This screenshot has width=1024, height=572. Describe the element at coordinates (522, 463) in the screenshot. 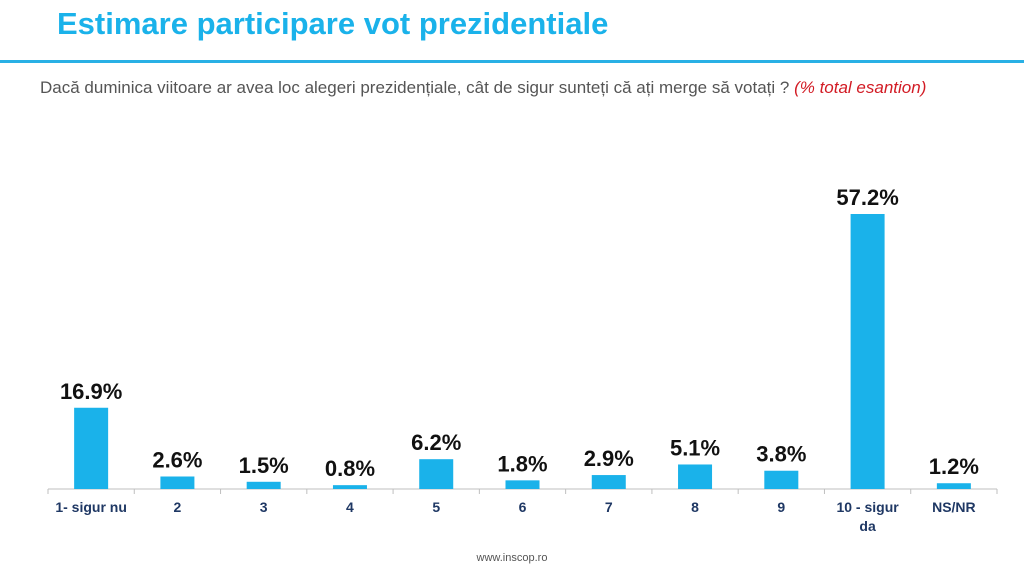

I see `data-label: 1.8%` at that location.